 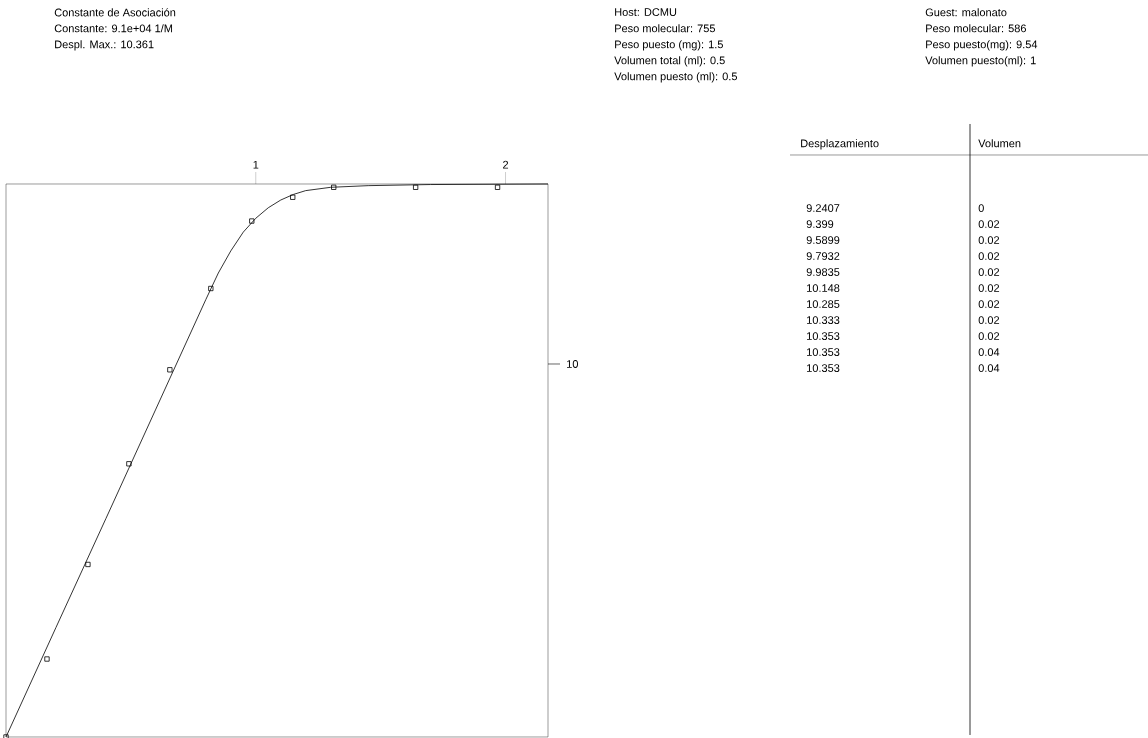 What do you see at coordinates (823, 240) in the screenshot?
I see `text: 9.5899` at bounding box center [823, 240].